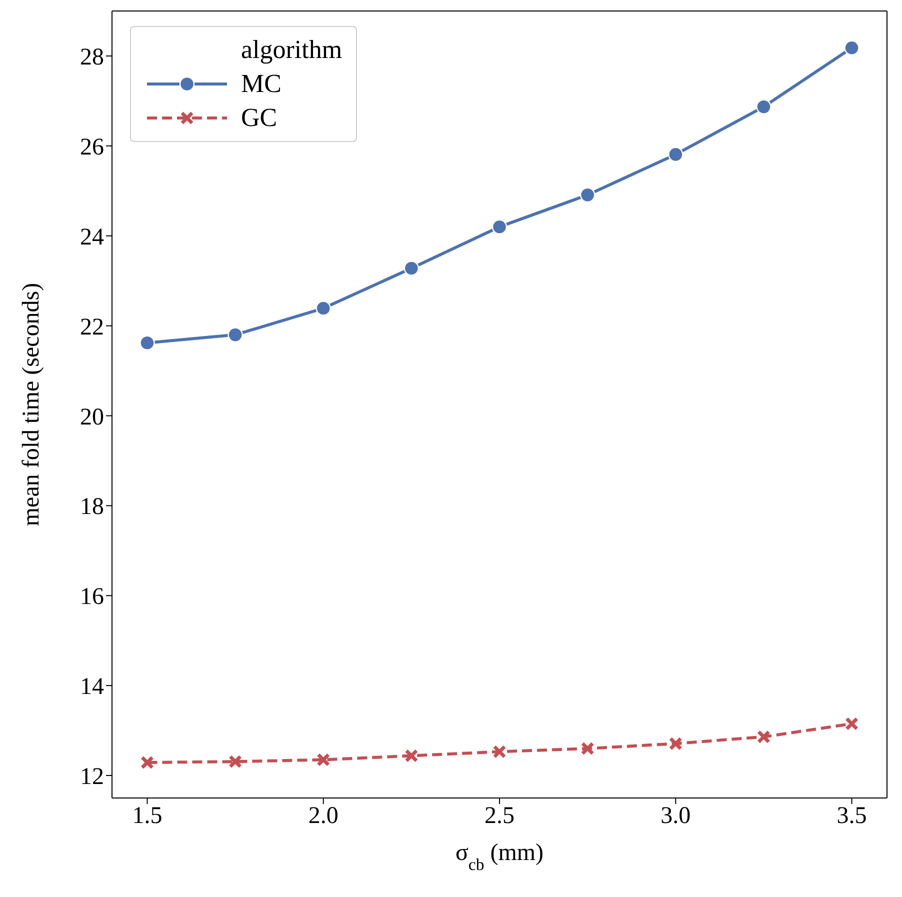  What do you see at coordinates (92, 57) in the screenshot?
I see `y-tick-label: 28` at bounding box center [92, 57].